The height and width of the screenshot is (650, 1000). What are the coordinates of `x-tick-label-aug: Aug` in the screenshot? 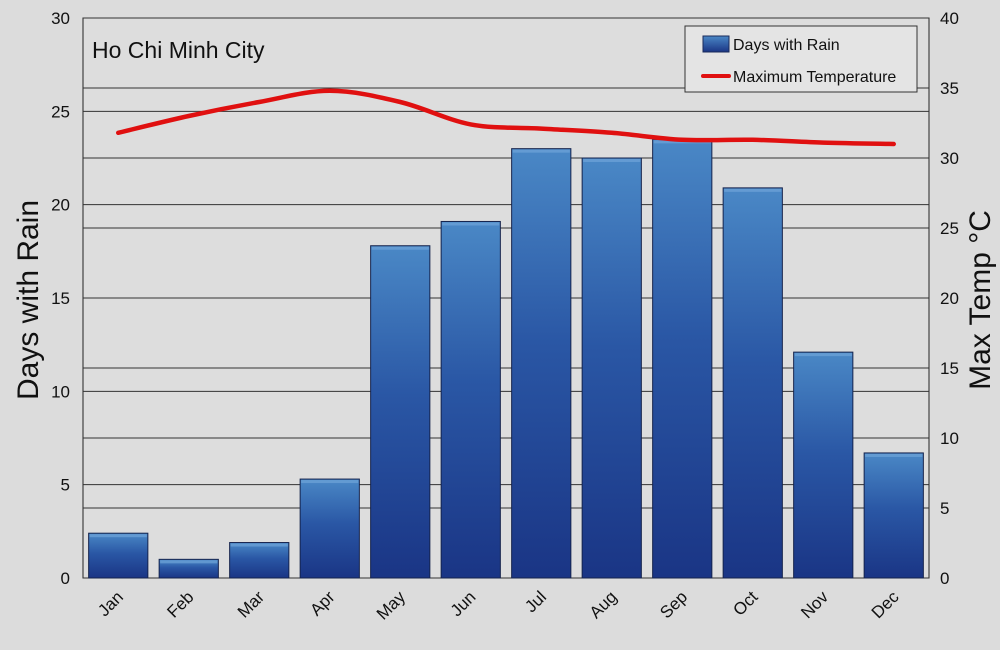 It's located at (603, 604).